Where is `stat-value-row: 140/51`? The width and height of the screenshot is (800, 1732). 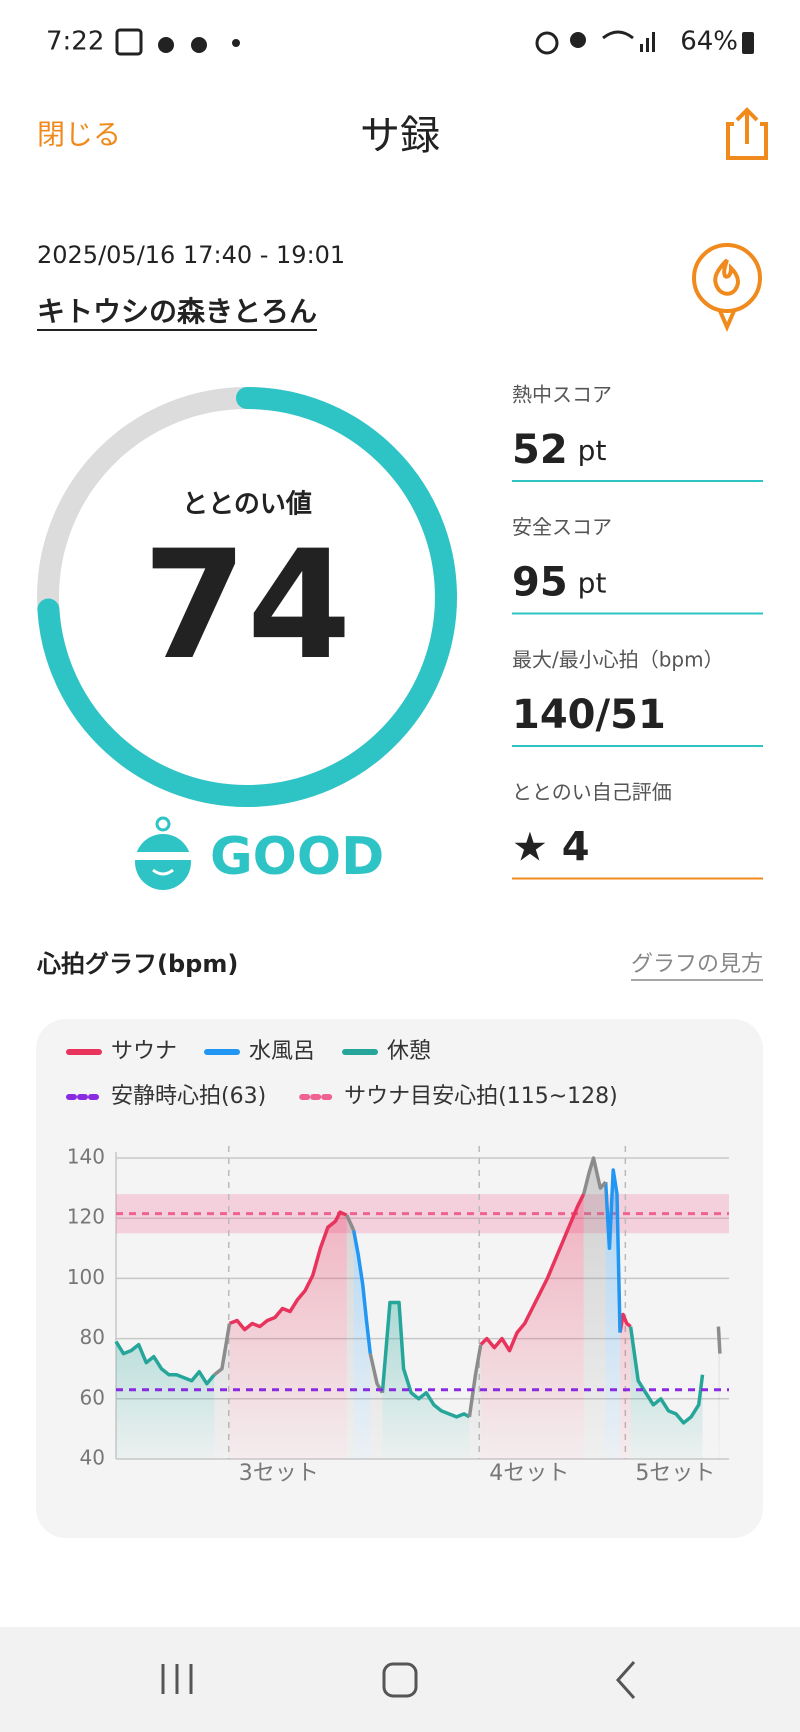
stat-value-row: 140/51 is located at coordinates (589, 715).